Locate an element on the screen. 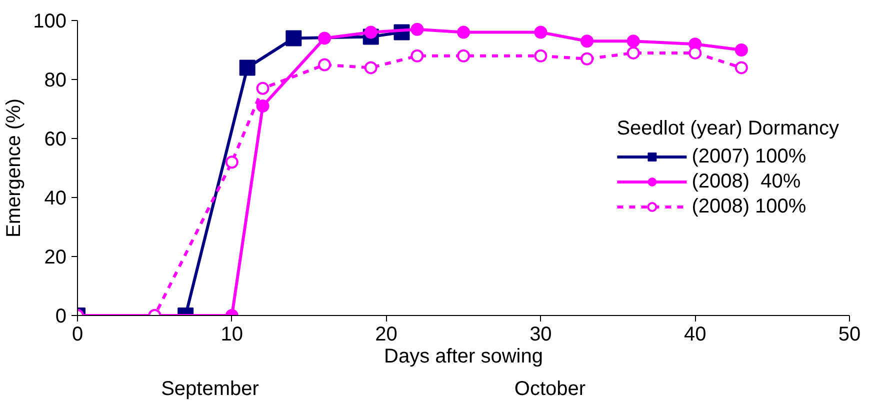  legend-label: (2008) 100% is located at coordinates (749, 206).